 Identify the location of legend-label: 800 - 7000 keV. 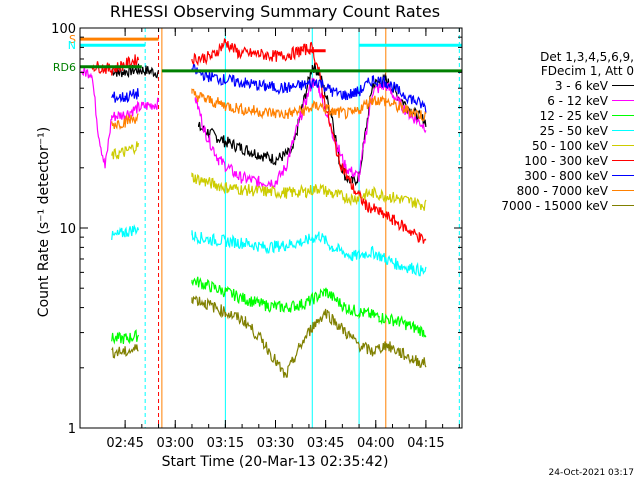
(562, 190).